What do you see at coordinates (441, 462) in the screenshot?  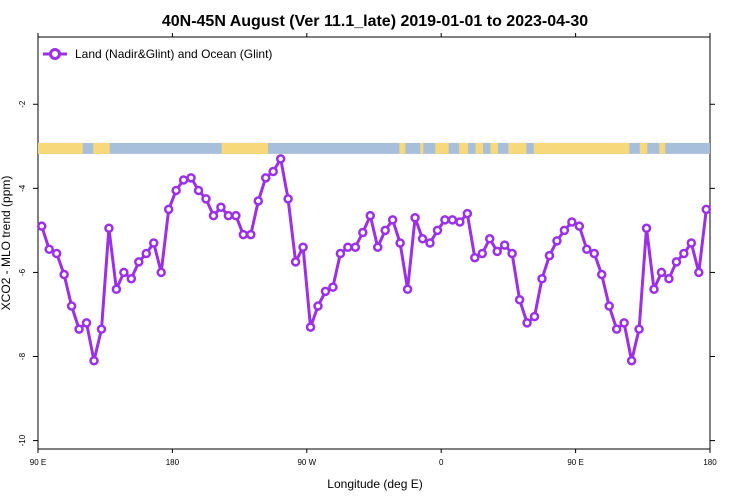 I see `x-tick-label-3: 0` at bounding box center [441, 462].